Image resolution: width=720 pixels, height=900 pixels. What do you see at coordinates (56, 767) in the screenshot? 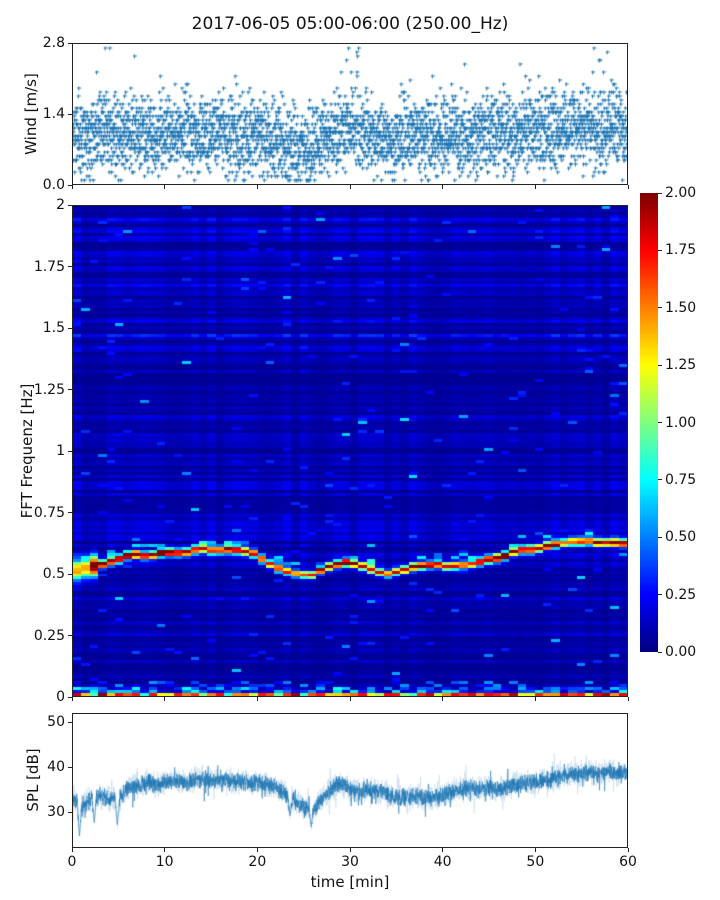
I see `y-tick-label: 40` at bounding box center [56, 767].